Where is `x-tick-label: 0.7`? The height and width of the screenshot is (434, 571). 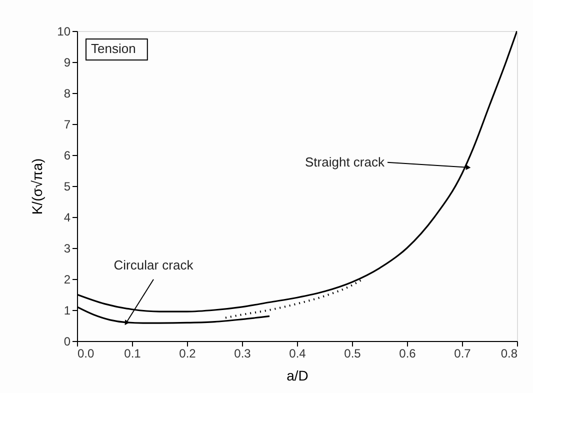
x-tick-label: 0.7 is located at coordinates (463, 353).